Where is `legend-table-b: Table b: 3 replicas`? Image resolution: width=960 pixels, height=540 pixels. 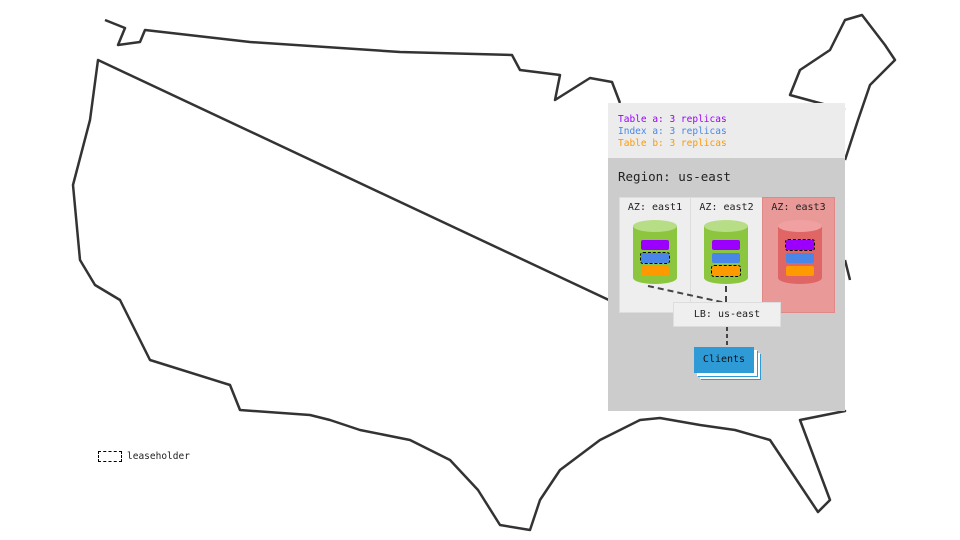 legend-table-b: Table b: 3 replicas is located at coordinates (672, 143).